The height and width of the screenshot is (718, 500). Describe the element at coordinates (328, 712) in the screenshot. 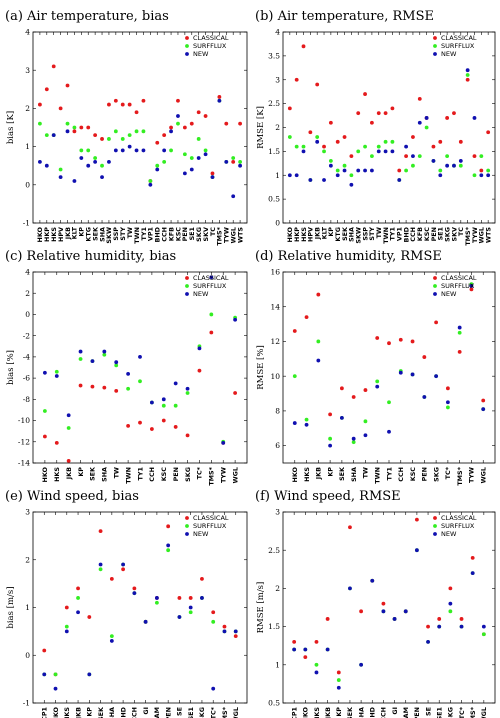

I see `x-tick-label: JKB` at that location.